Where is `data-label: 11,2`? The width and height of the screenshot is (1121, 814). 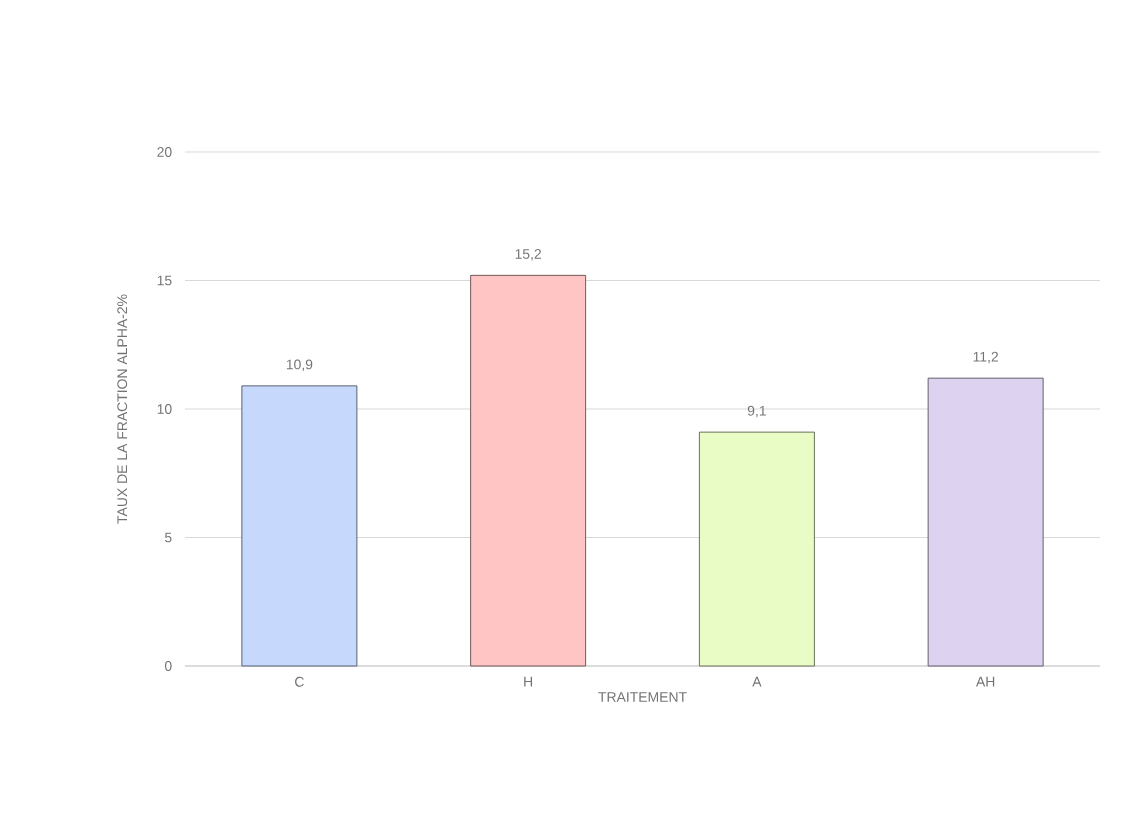
data-label: 11,2 is located at coordinates (985, 357).